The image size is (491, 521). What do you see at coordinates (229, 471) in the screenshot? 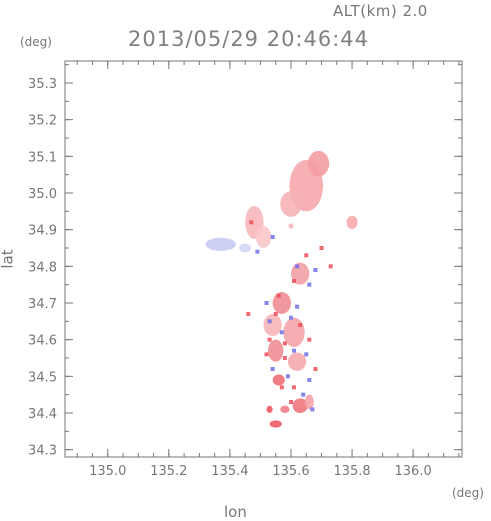
I see `x-tick-label: 135.4` at bounding box center [229, 471].